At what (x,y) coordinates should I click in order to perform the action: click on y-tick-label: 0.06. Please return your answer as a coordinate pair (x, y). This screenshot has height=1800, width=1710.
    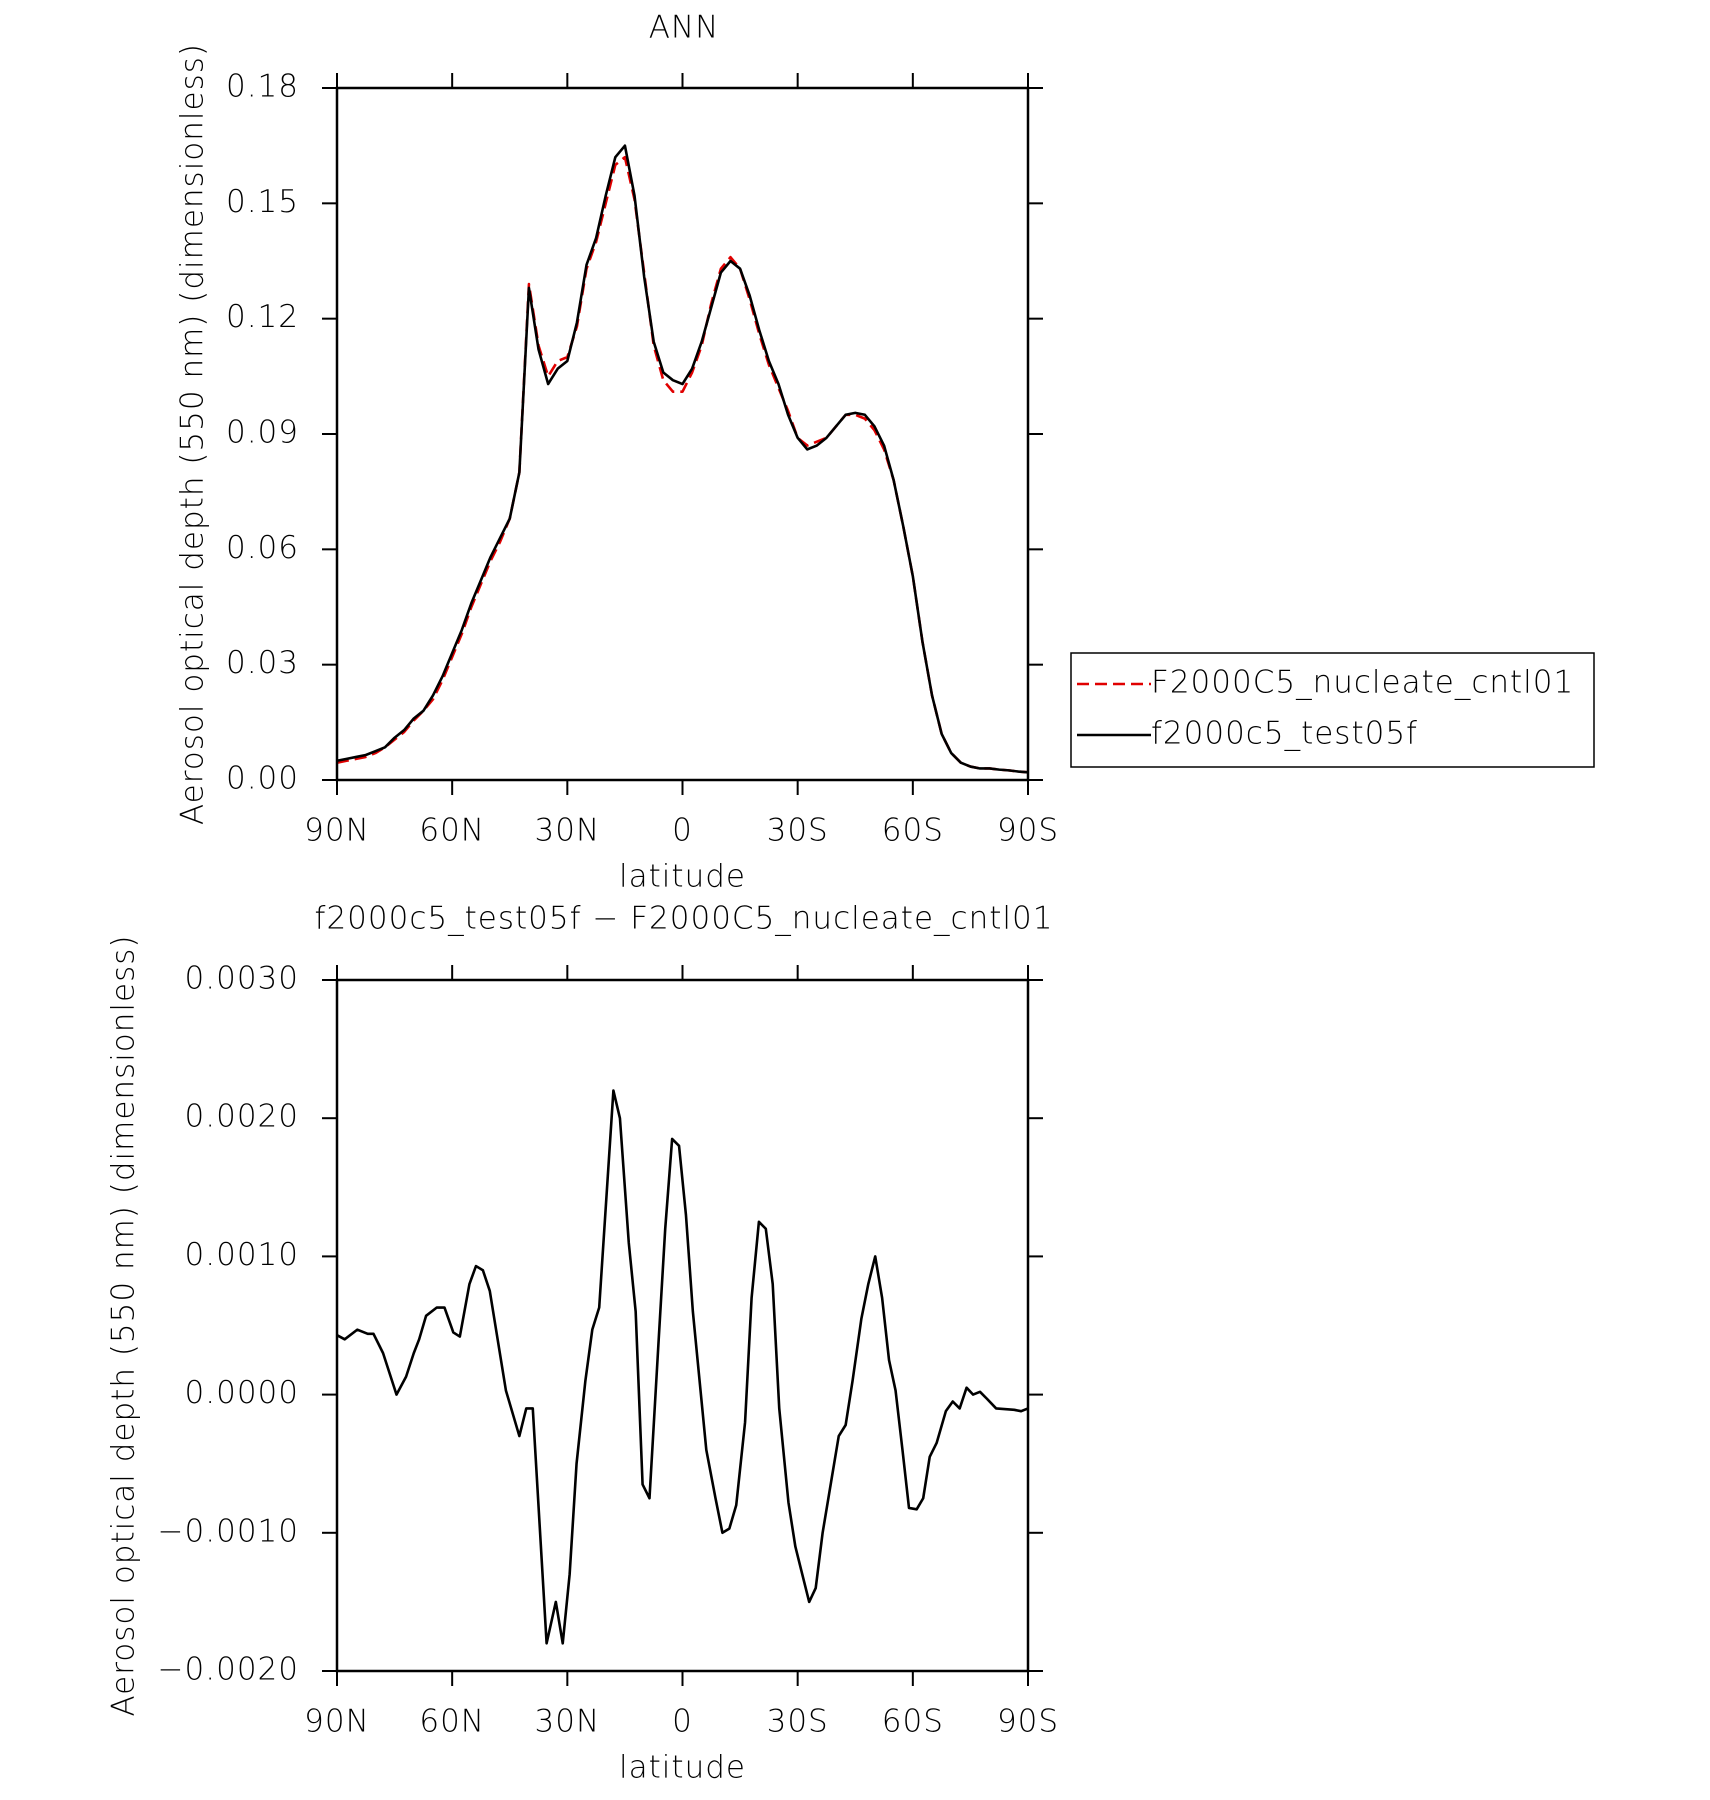
    Looking at the image, I should click on (262, 548).